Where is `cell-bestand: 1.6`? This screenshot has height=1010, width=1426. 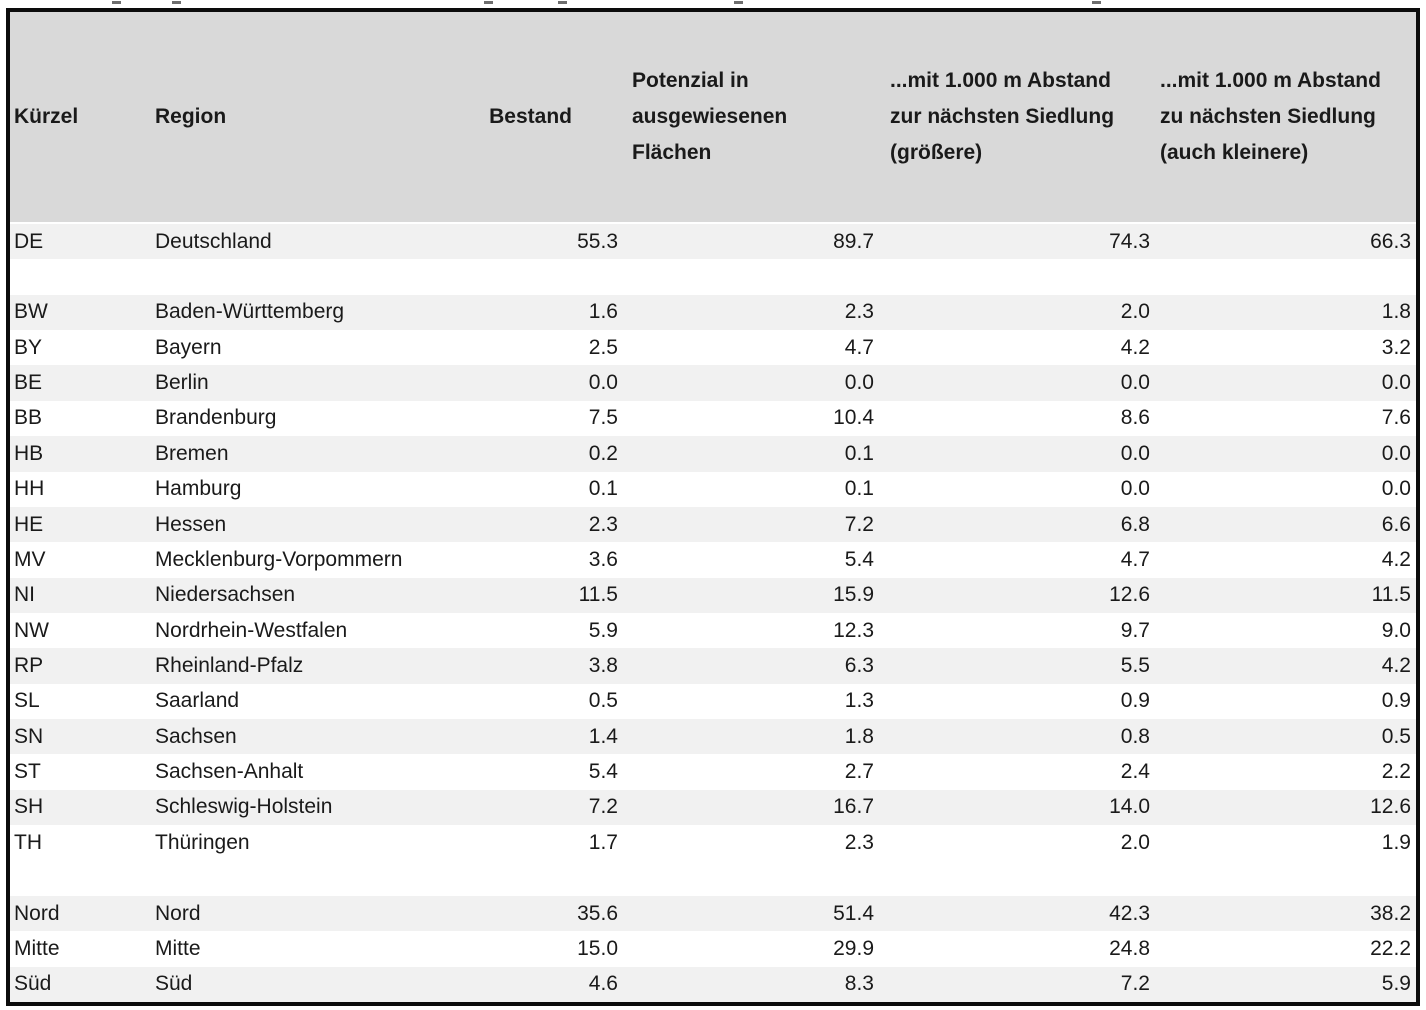 cell-bestand: 1.6 is located at coordinates (603, 312).